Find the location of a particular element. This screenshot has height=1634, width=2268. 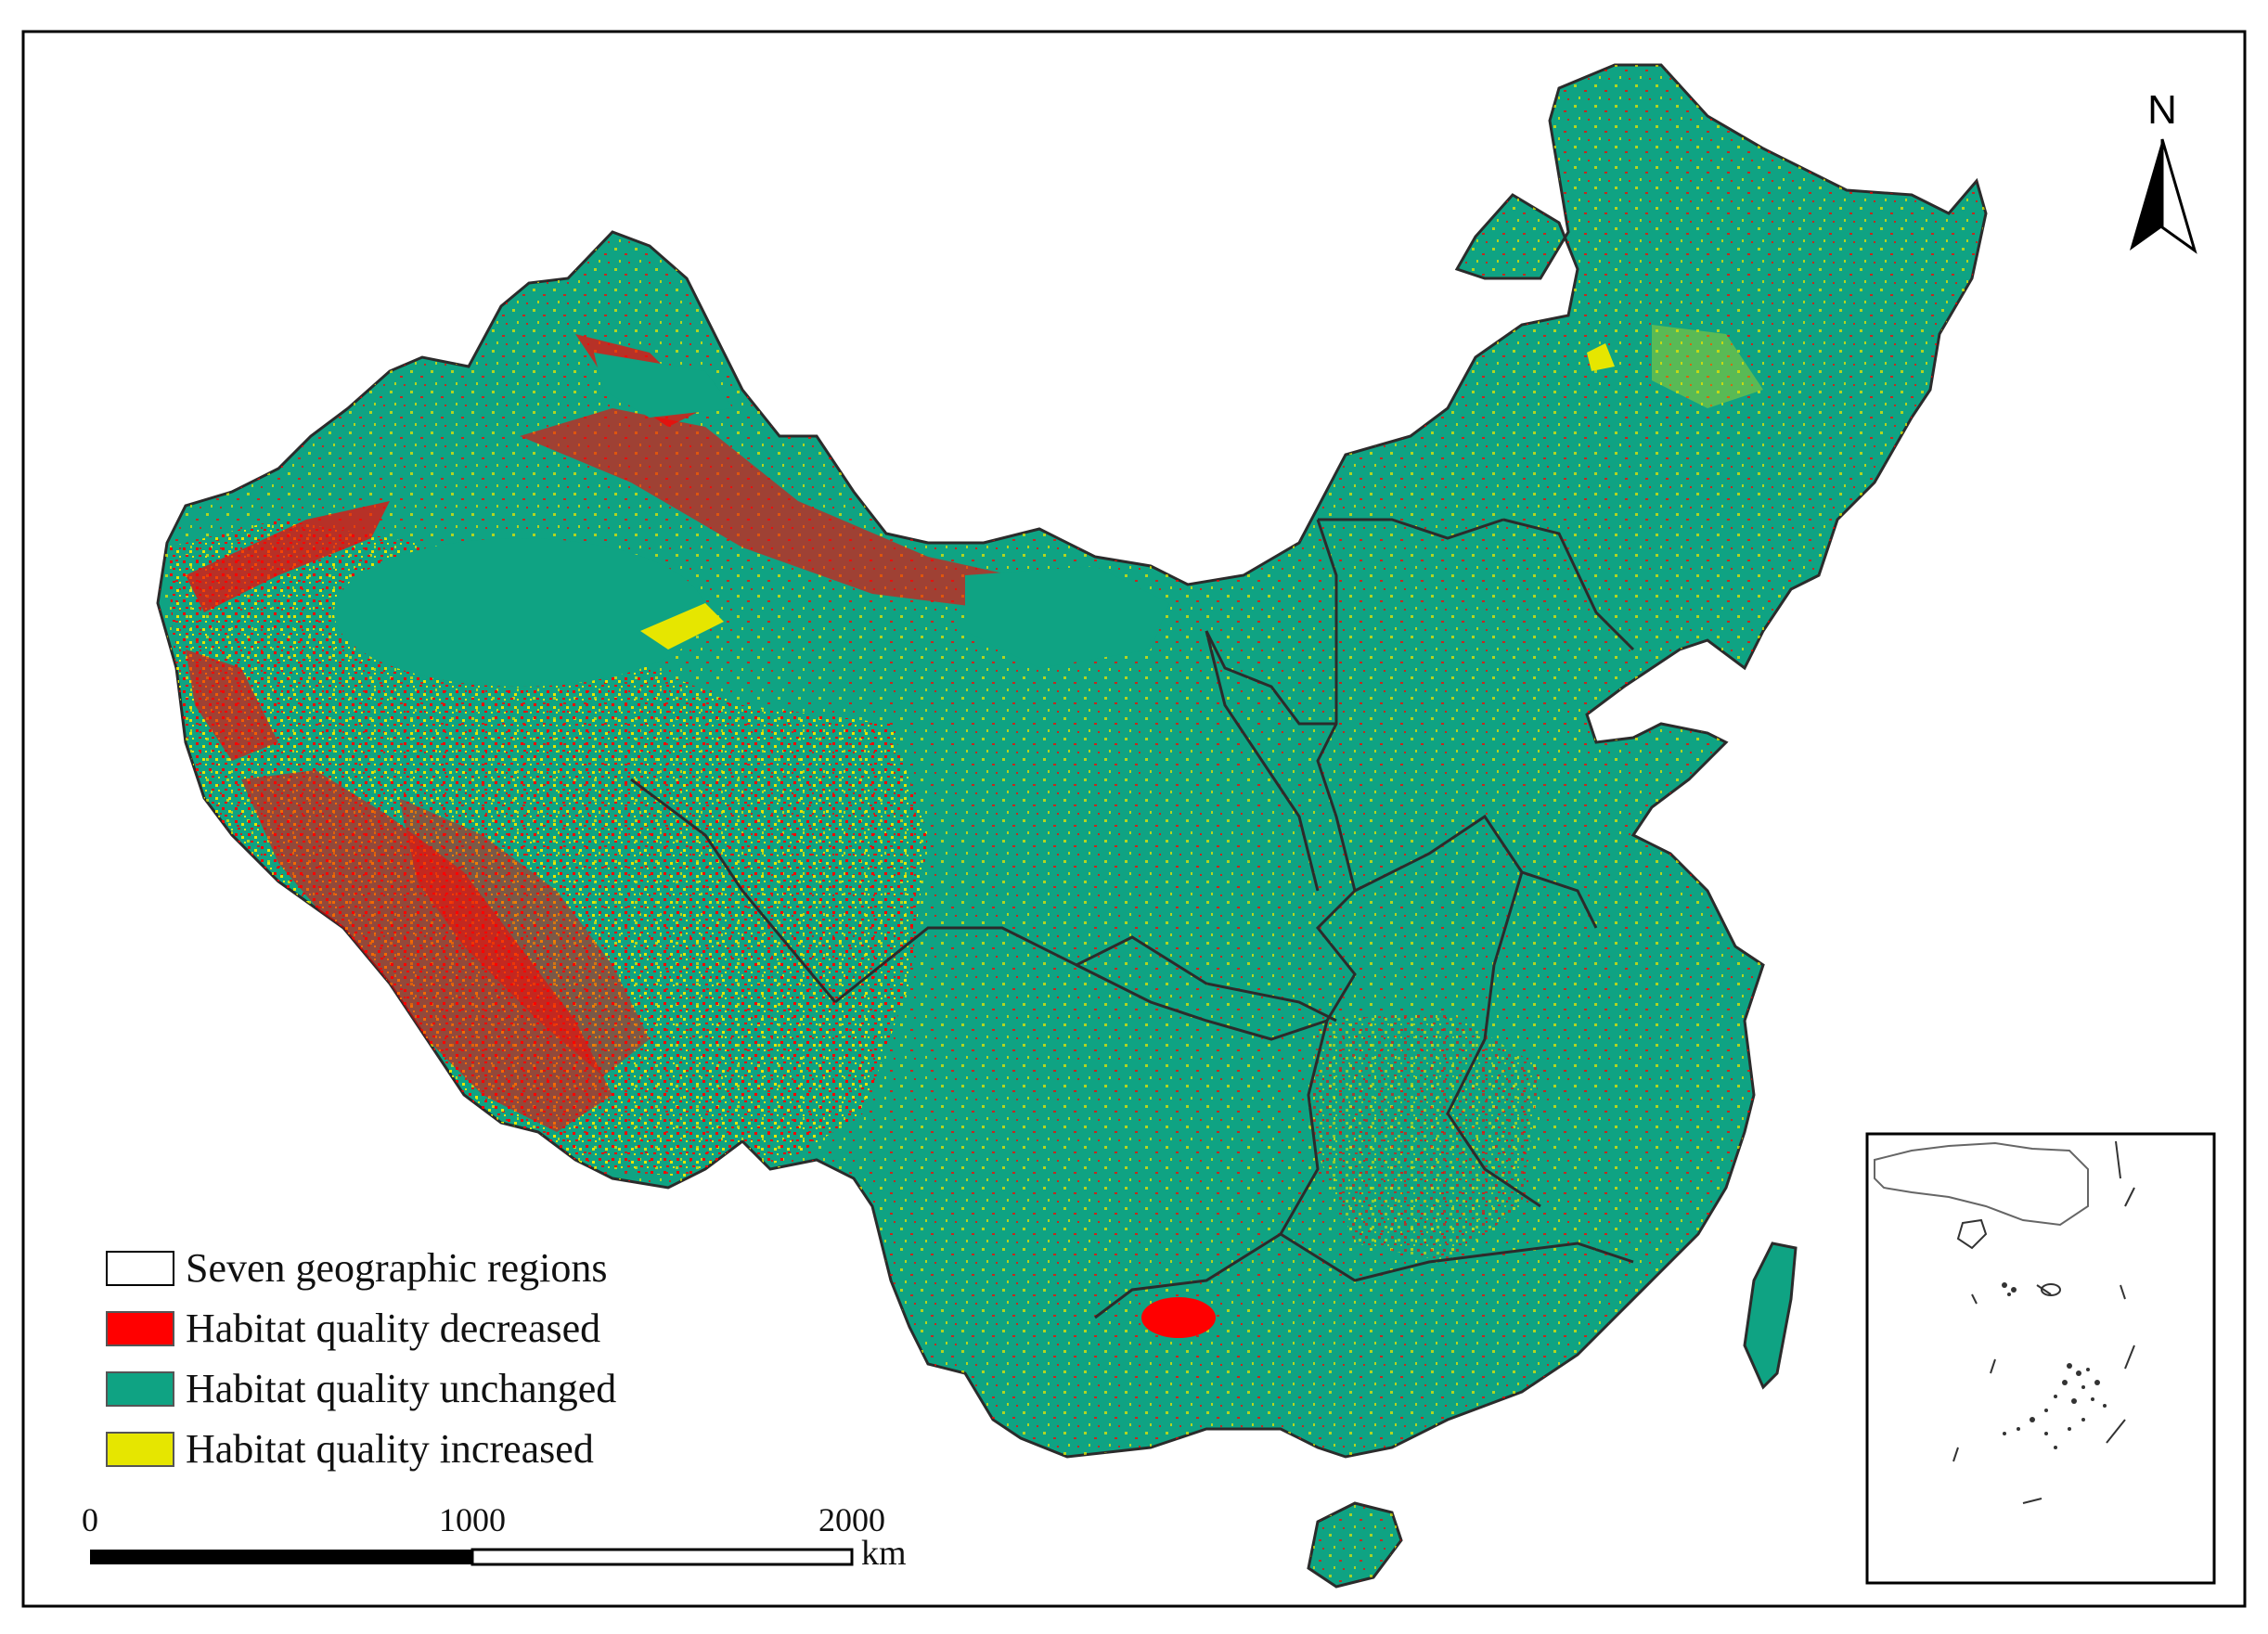

inset-frame is located at coordinates (2040, 1359).